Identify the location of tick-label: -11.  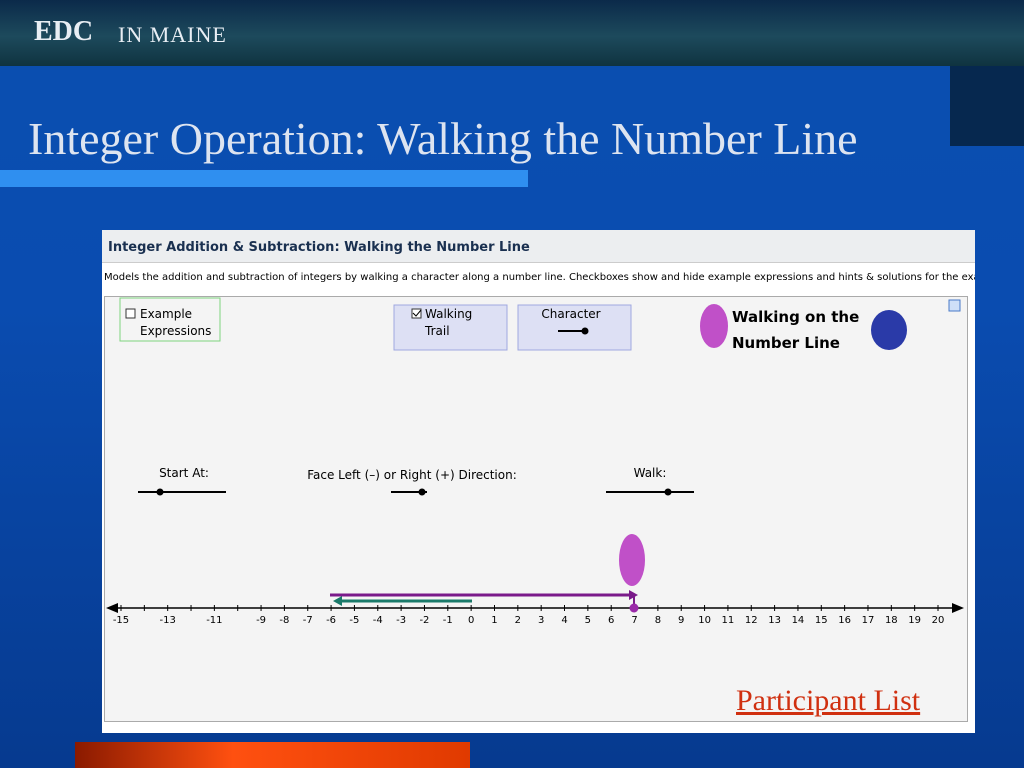
(214, 620).